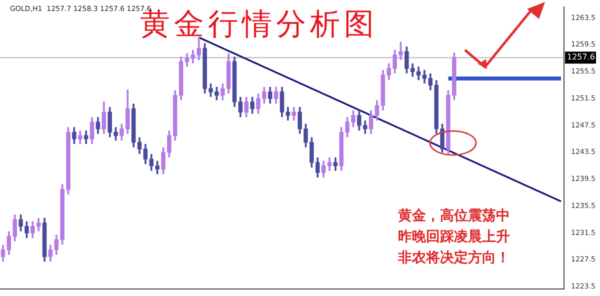 The image size is (600, 296). I want to click on ref-line-label: 1257.6, so click(581, 57).